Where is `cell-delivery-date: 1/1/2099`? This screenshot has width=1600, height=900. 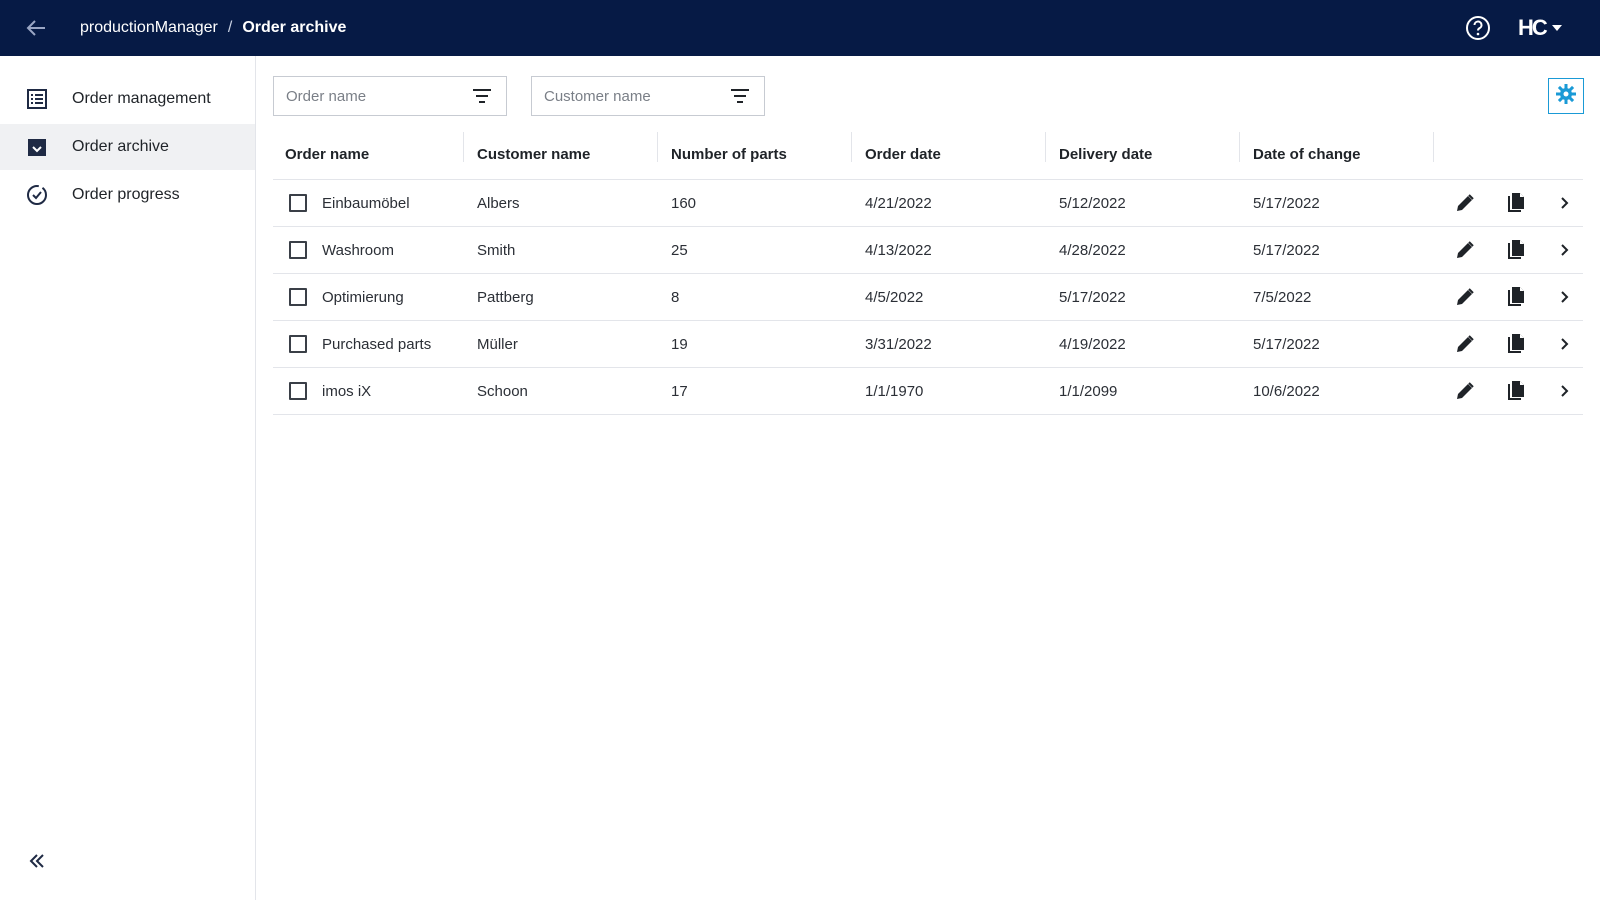 cell-delivery-date: 1/1/2099 is located at coordinates (1088, 391).